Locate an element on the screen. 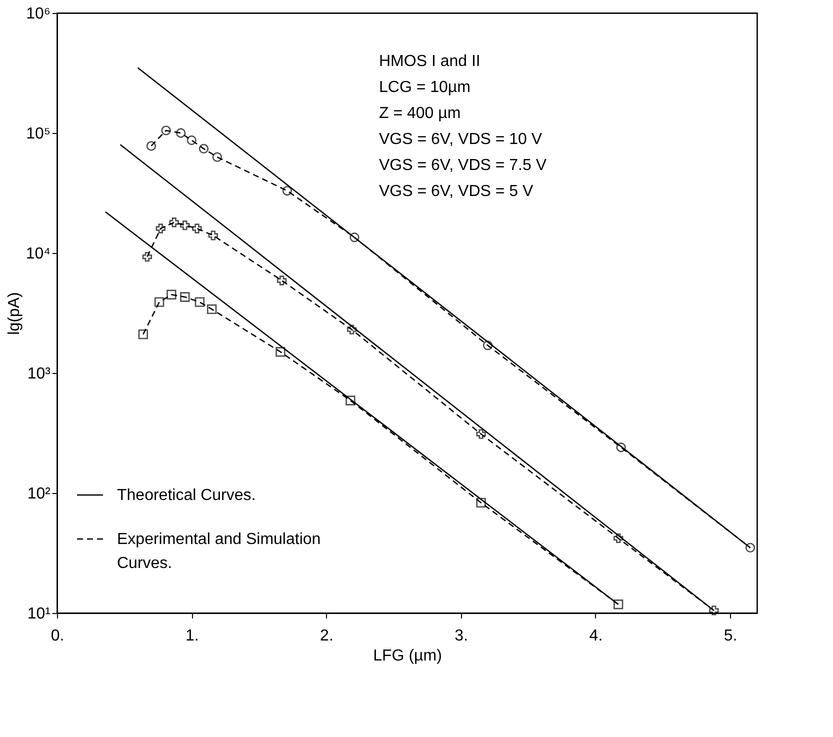 This screenshot has height=737, width=833. y-tick-label: 10² is located at coordinates (39, 494).